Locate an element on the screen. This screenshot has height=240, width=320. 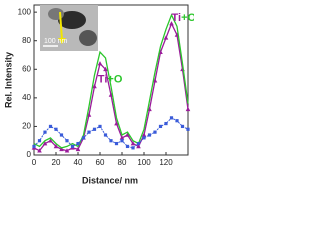
scan-line is located at coordinates (61, 26).